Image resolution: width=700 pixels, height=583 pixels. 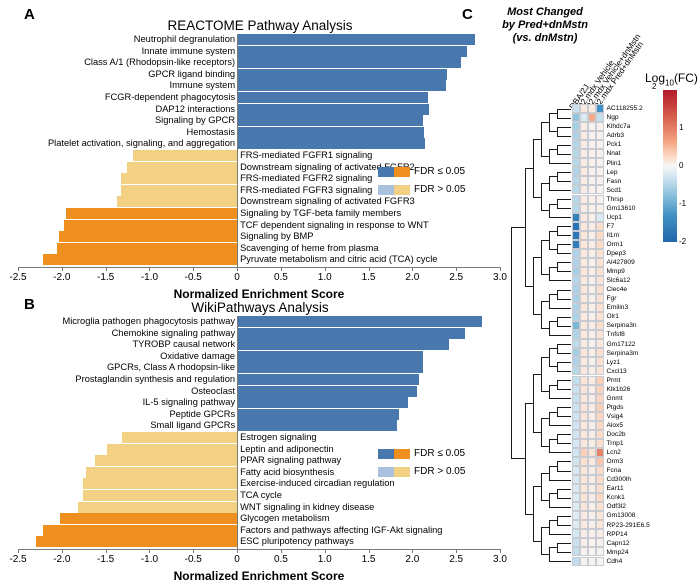 I want to click on heatmap-row-label: Adrb3, so click(x=615, y=136).